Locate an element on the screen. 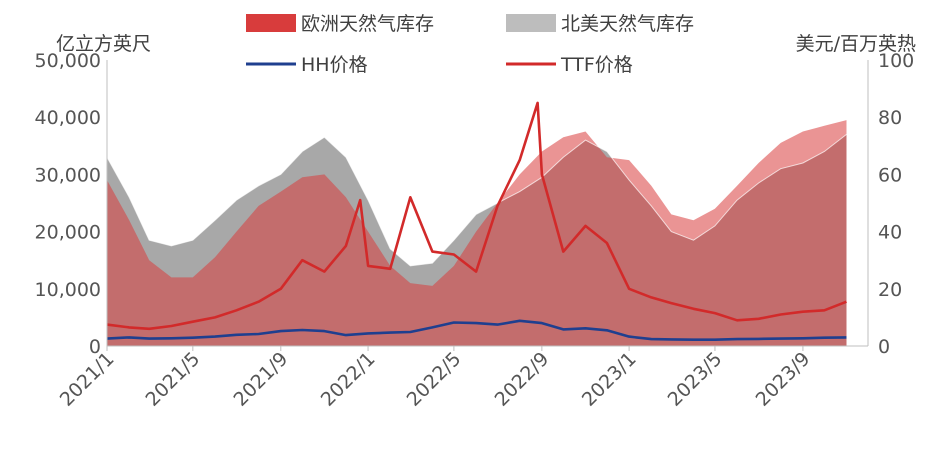 The width and height of the screenshot is (940, 464). left-axis-tick-label: 30,000 is located at coordinates (68, 175).